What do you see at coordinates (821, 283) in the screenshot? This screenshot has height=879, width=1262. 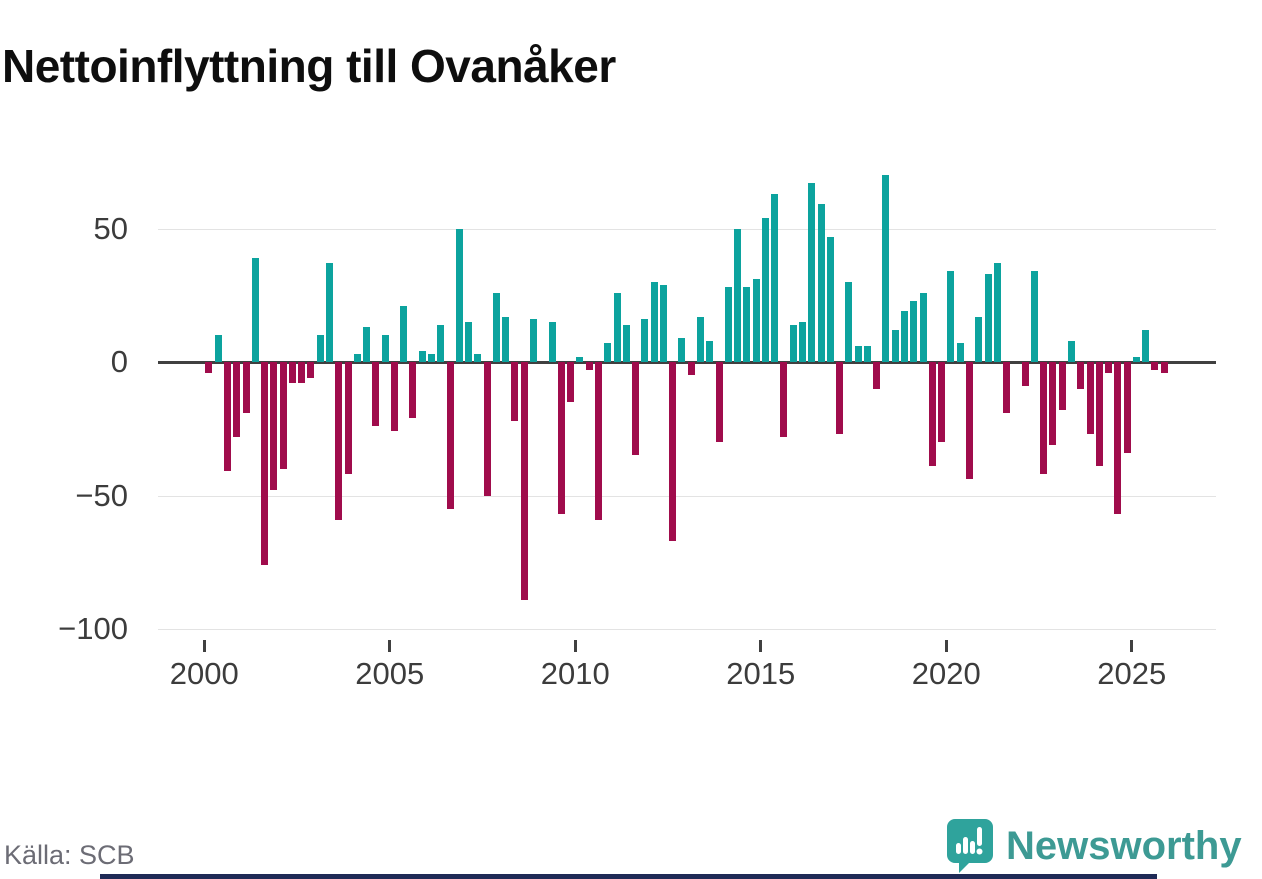 I see `bar-2016-Q3` at bounding box center [821, 283].